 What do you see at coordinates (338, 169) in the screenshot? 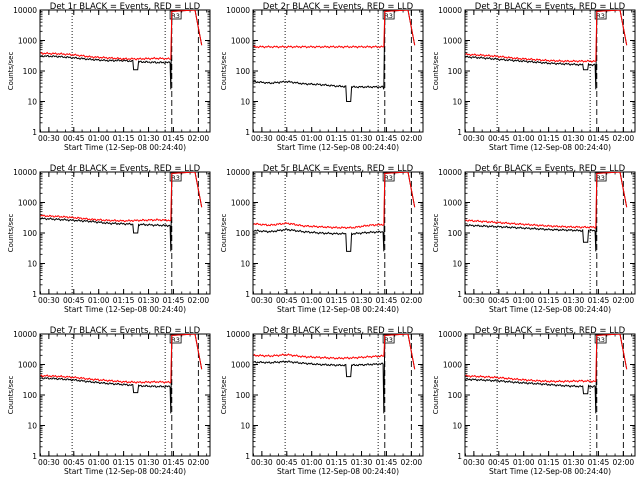
I see `panel-title: Det 5r BLACK = Events, RED = LLD` at bounding box center [338, 169].